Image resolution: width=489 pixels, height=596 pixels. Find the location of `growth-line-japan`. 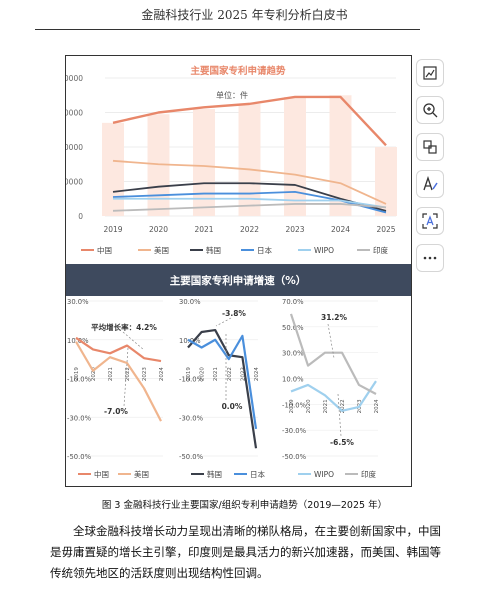

growth-line-japan is located at coordinates (222, 382).